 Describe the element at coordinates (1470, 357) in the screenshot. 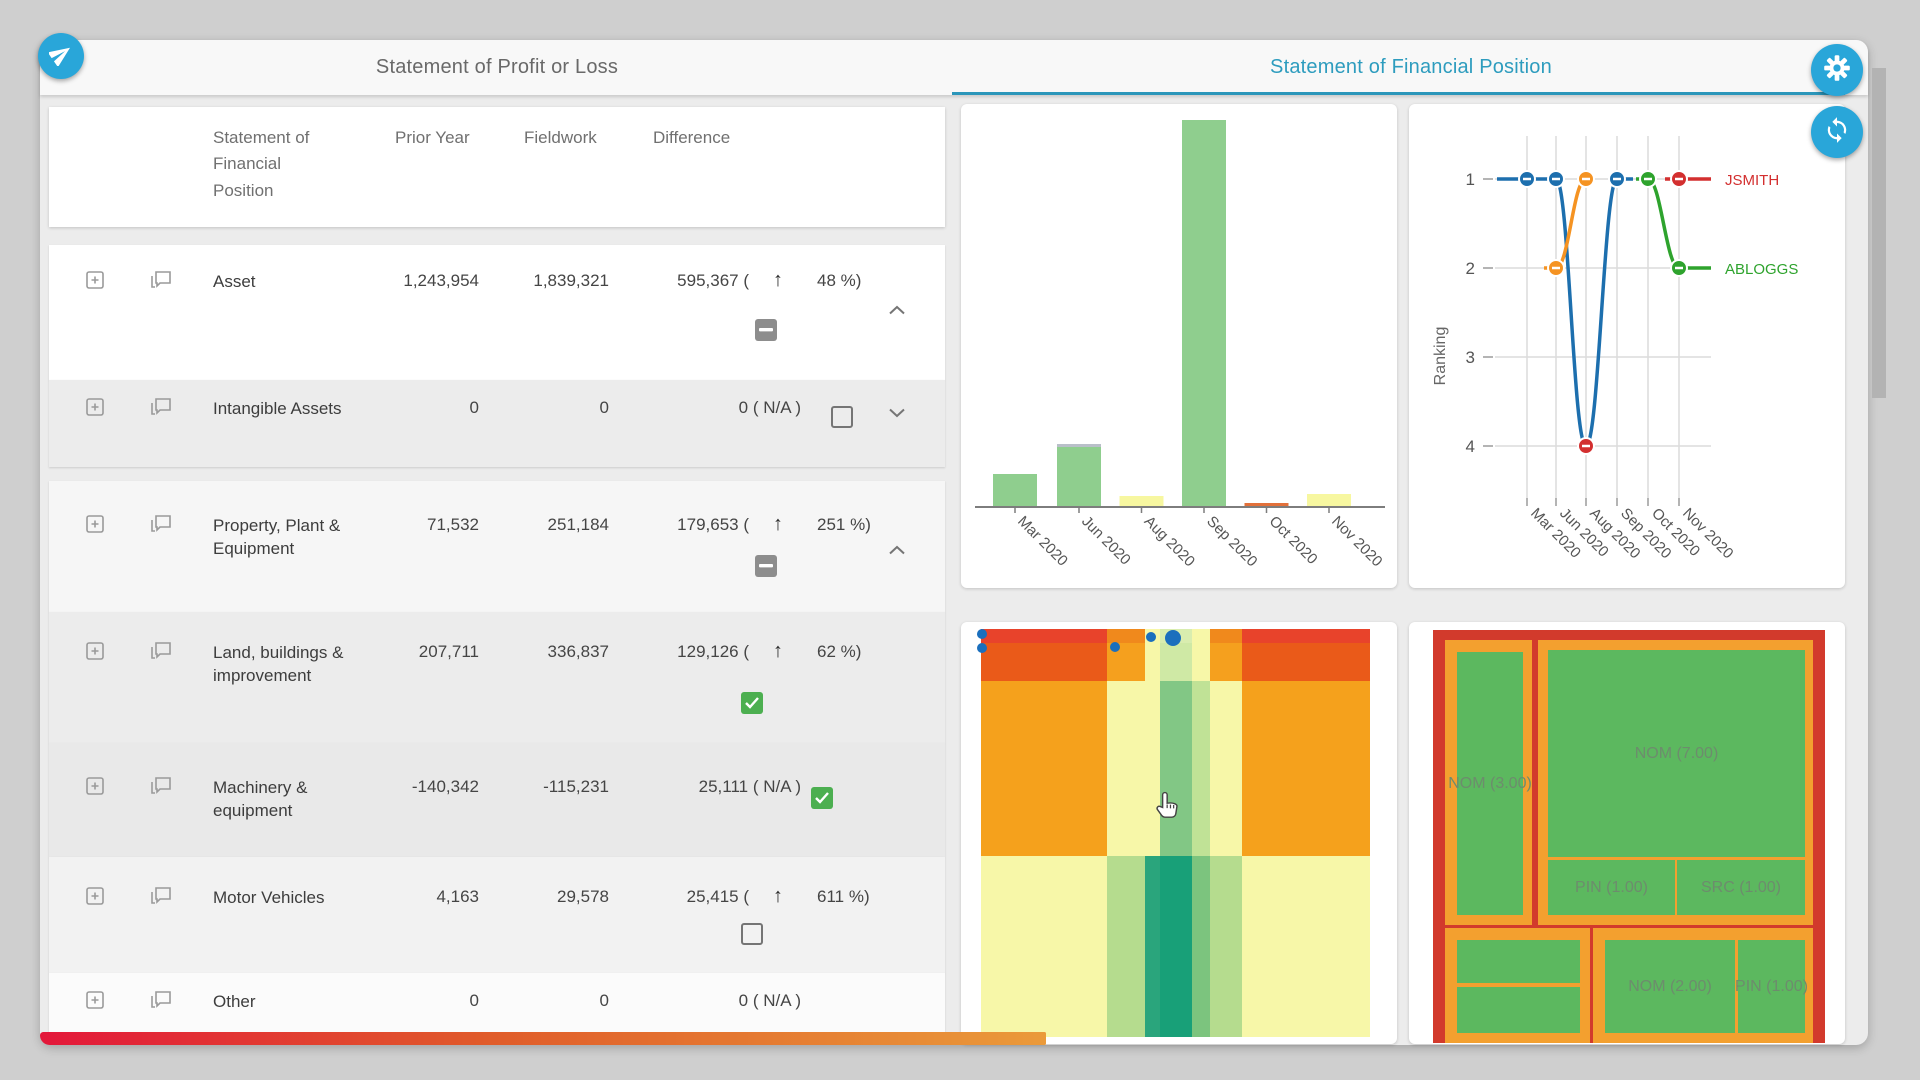

I see `y-tick-label: 3` at that location.